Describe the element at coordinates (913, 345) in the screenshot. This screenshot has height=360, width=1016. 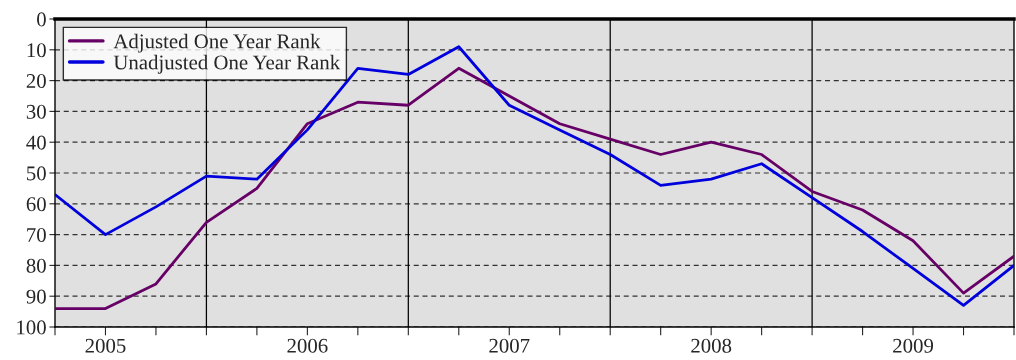
I see `x-tick-label: 2009` at that location.